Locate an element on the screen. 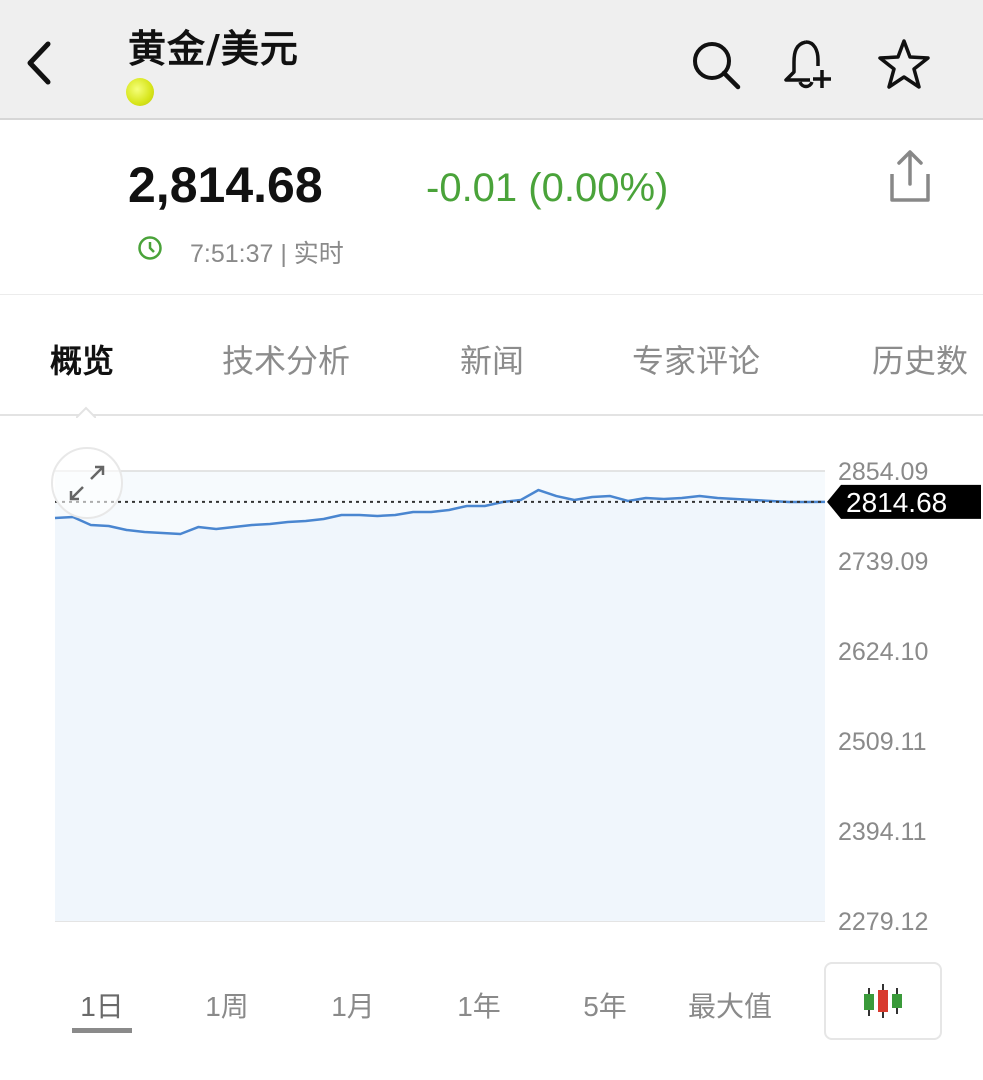 This screenshot has height=1080, width=983. divider is located at coordinates (491, 294).